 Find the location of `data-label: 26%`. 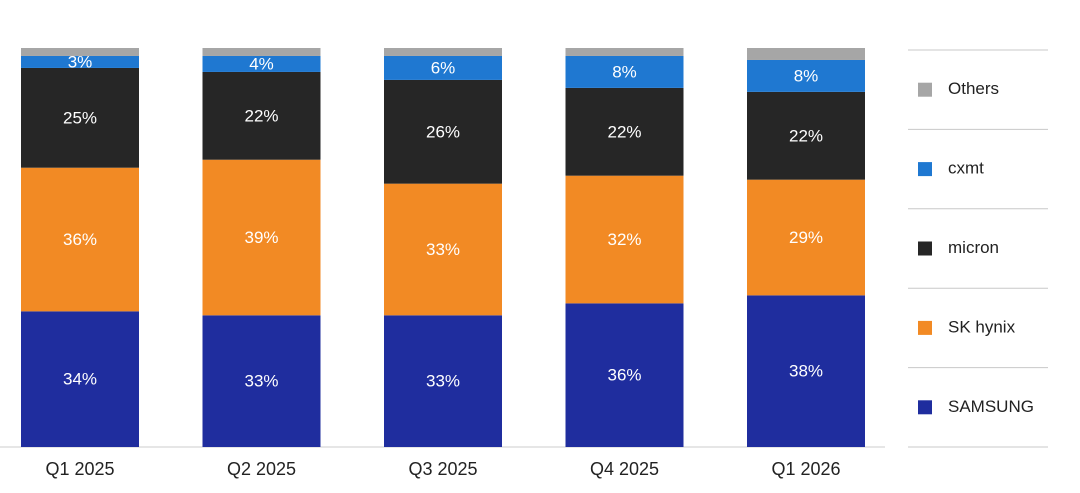

data-label: 26% is located at coordinates (443, 131).